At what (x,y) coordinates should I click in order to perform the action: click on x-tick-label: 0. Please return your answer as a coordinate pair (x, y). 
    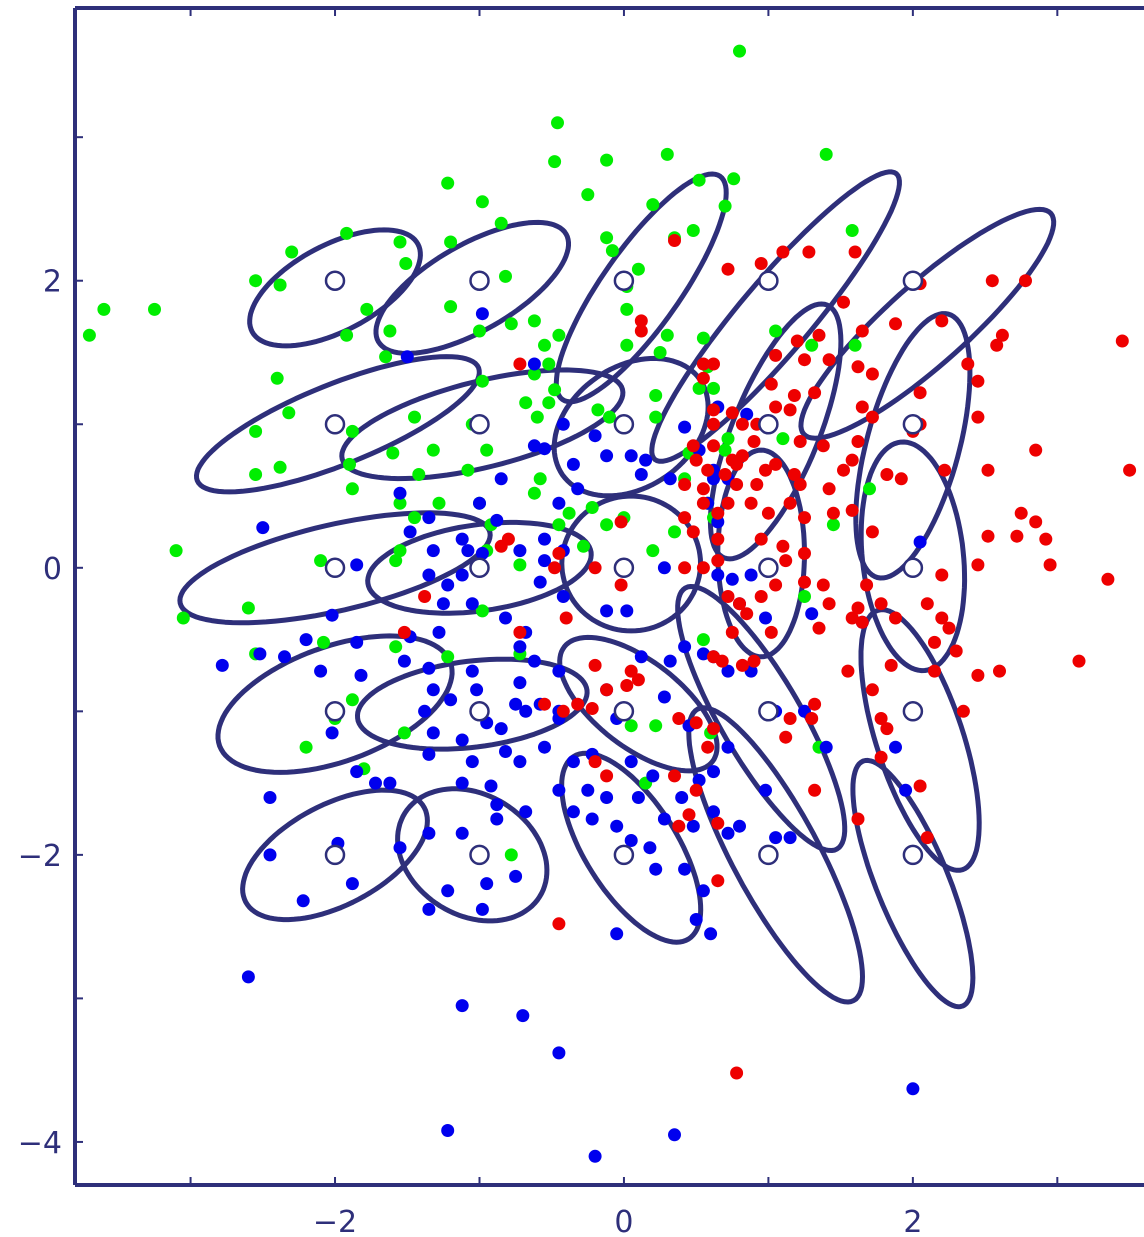
    Looking at the image, I should click on (623, 1221).